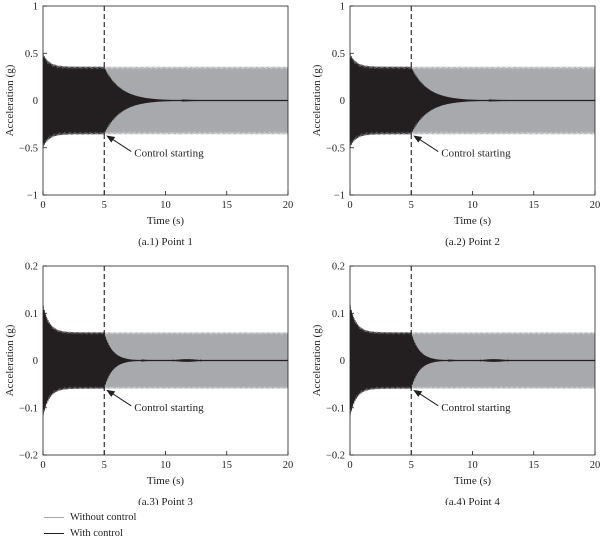 The height and width of the screenshot is (541, 600). Describe the element at coordinates (165, 242) in the screenshot. I see `panel-caption: (a.1) Point 1` at that location.